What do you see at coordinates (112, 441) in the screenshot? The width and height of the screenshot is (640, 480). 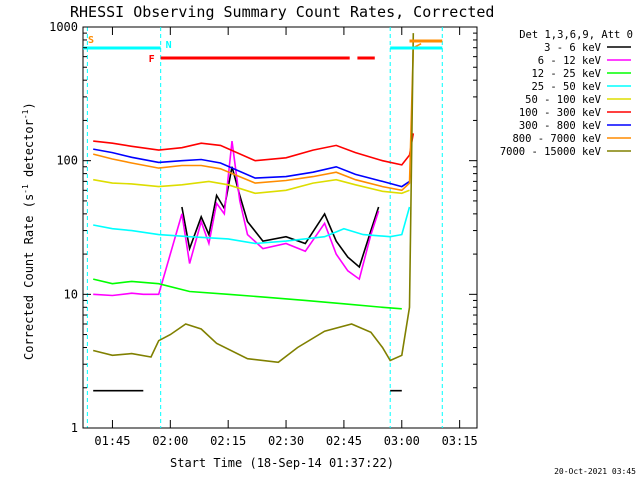 I see `x-tick-label-01-45: 01:45` at bounding box center [112, 441].